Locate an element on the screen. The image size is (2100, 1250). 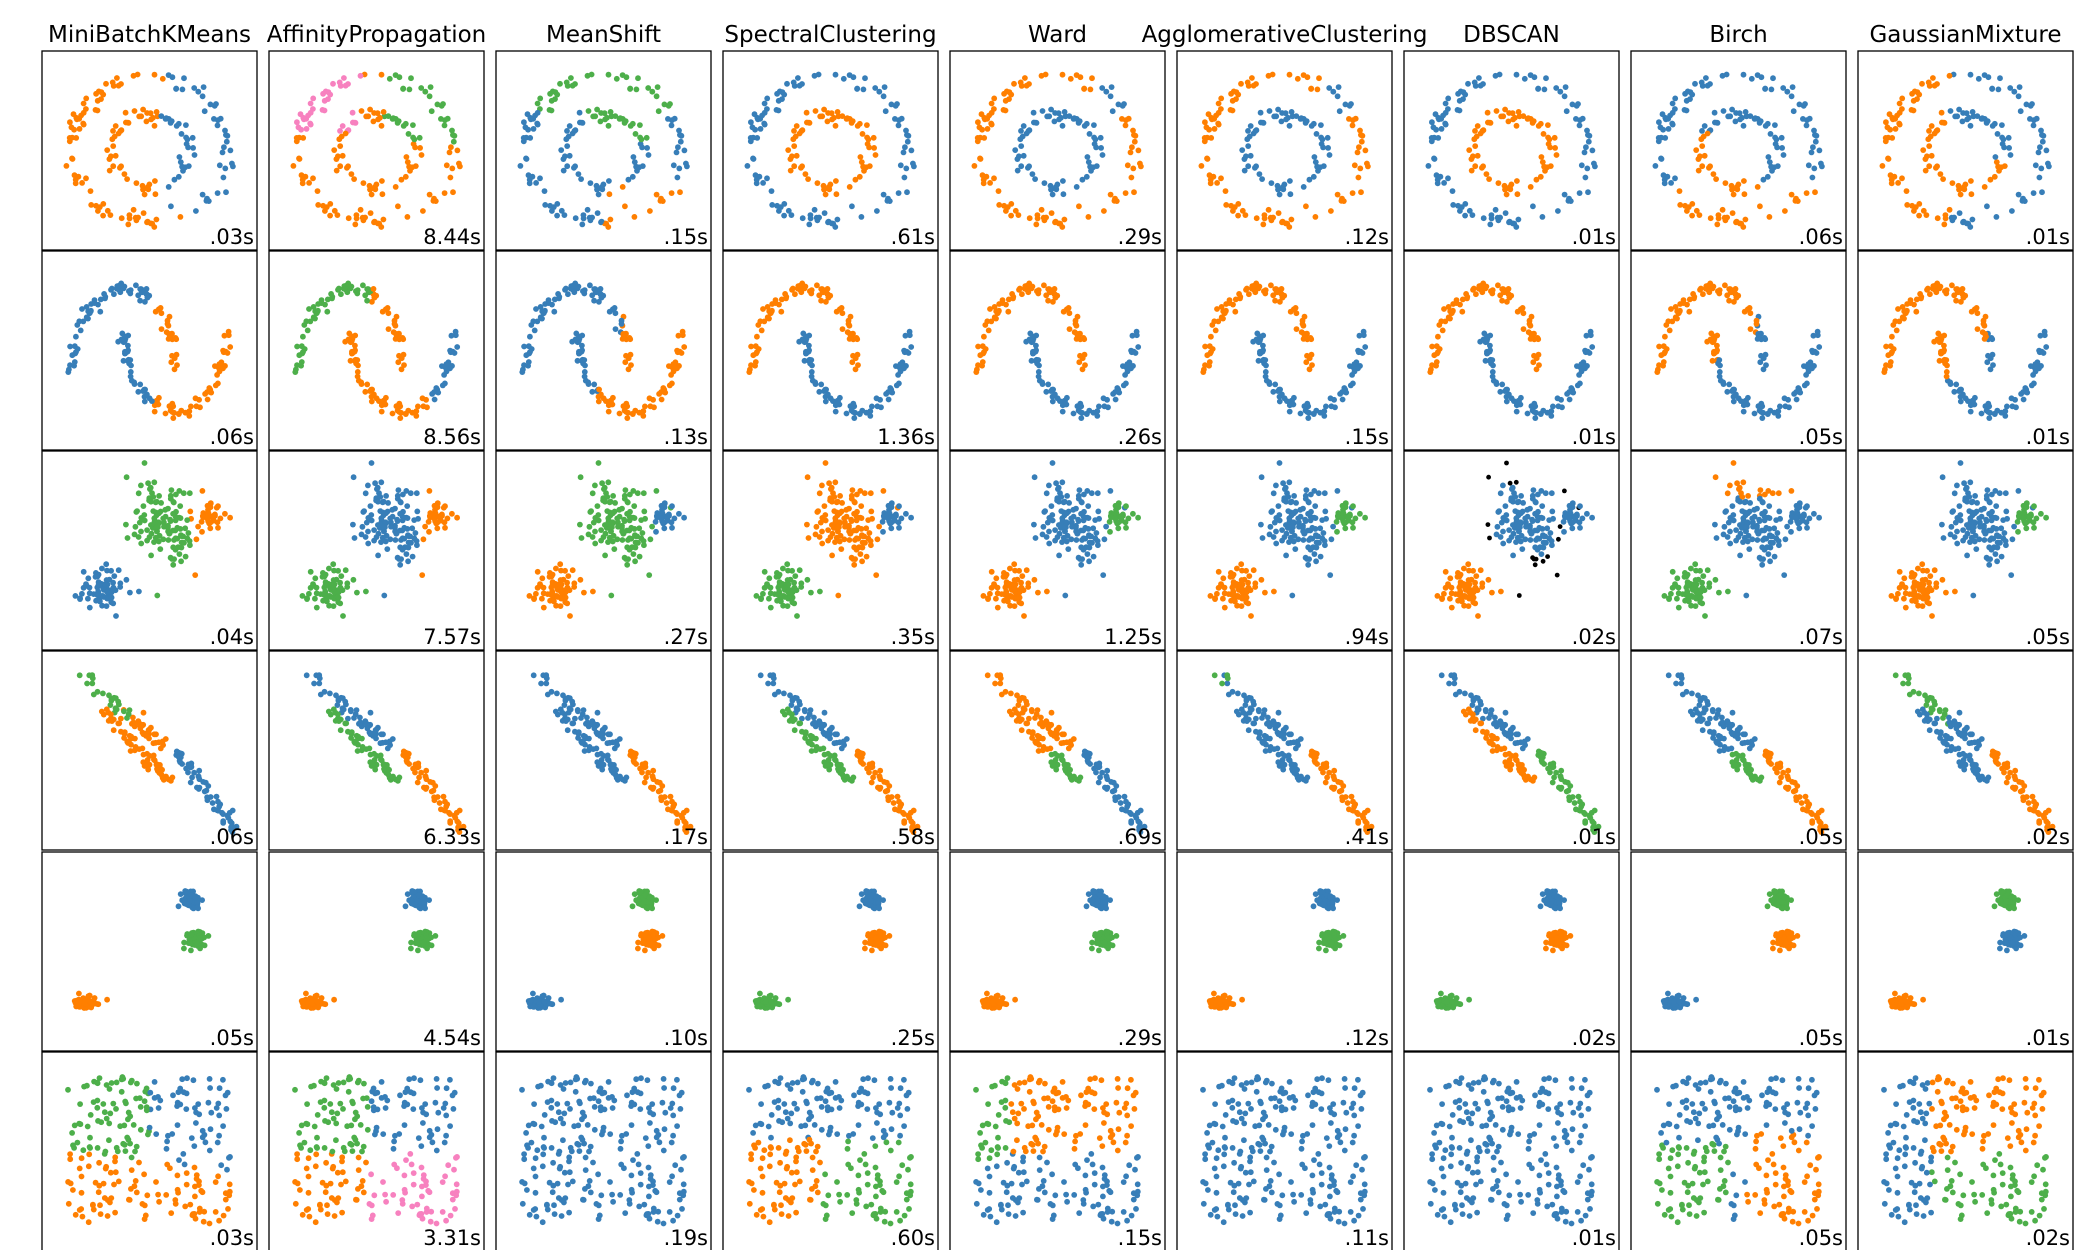
column-title-agglomerativeclustering: AgglomerativeClustering is located at coordinates (1285, 35).